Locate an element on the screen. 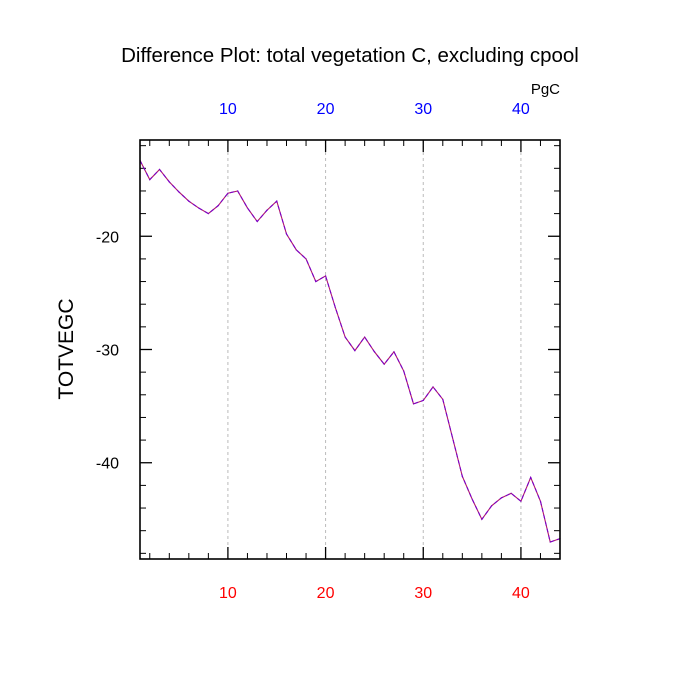 The image size is (700, 700). y-tick-label: -20 is located at coordinates (107, 237).